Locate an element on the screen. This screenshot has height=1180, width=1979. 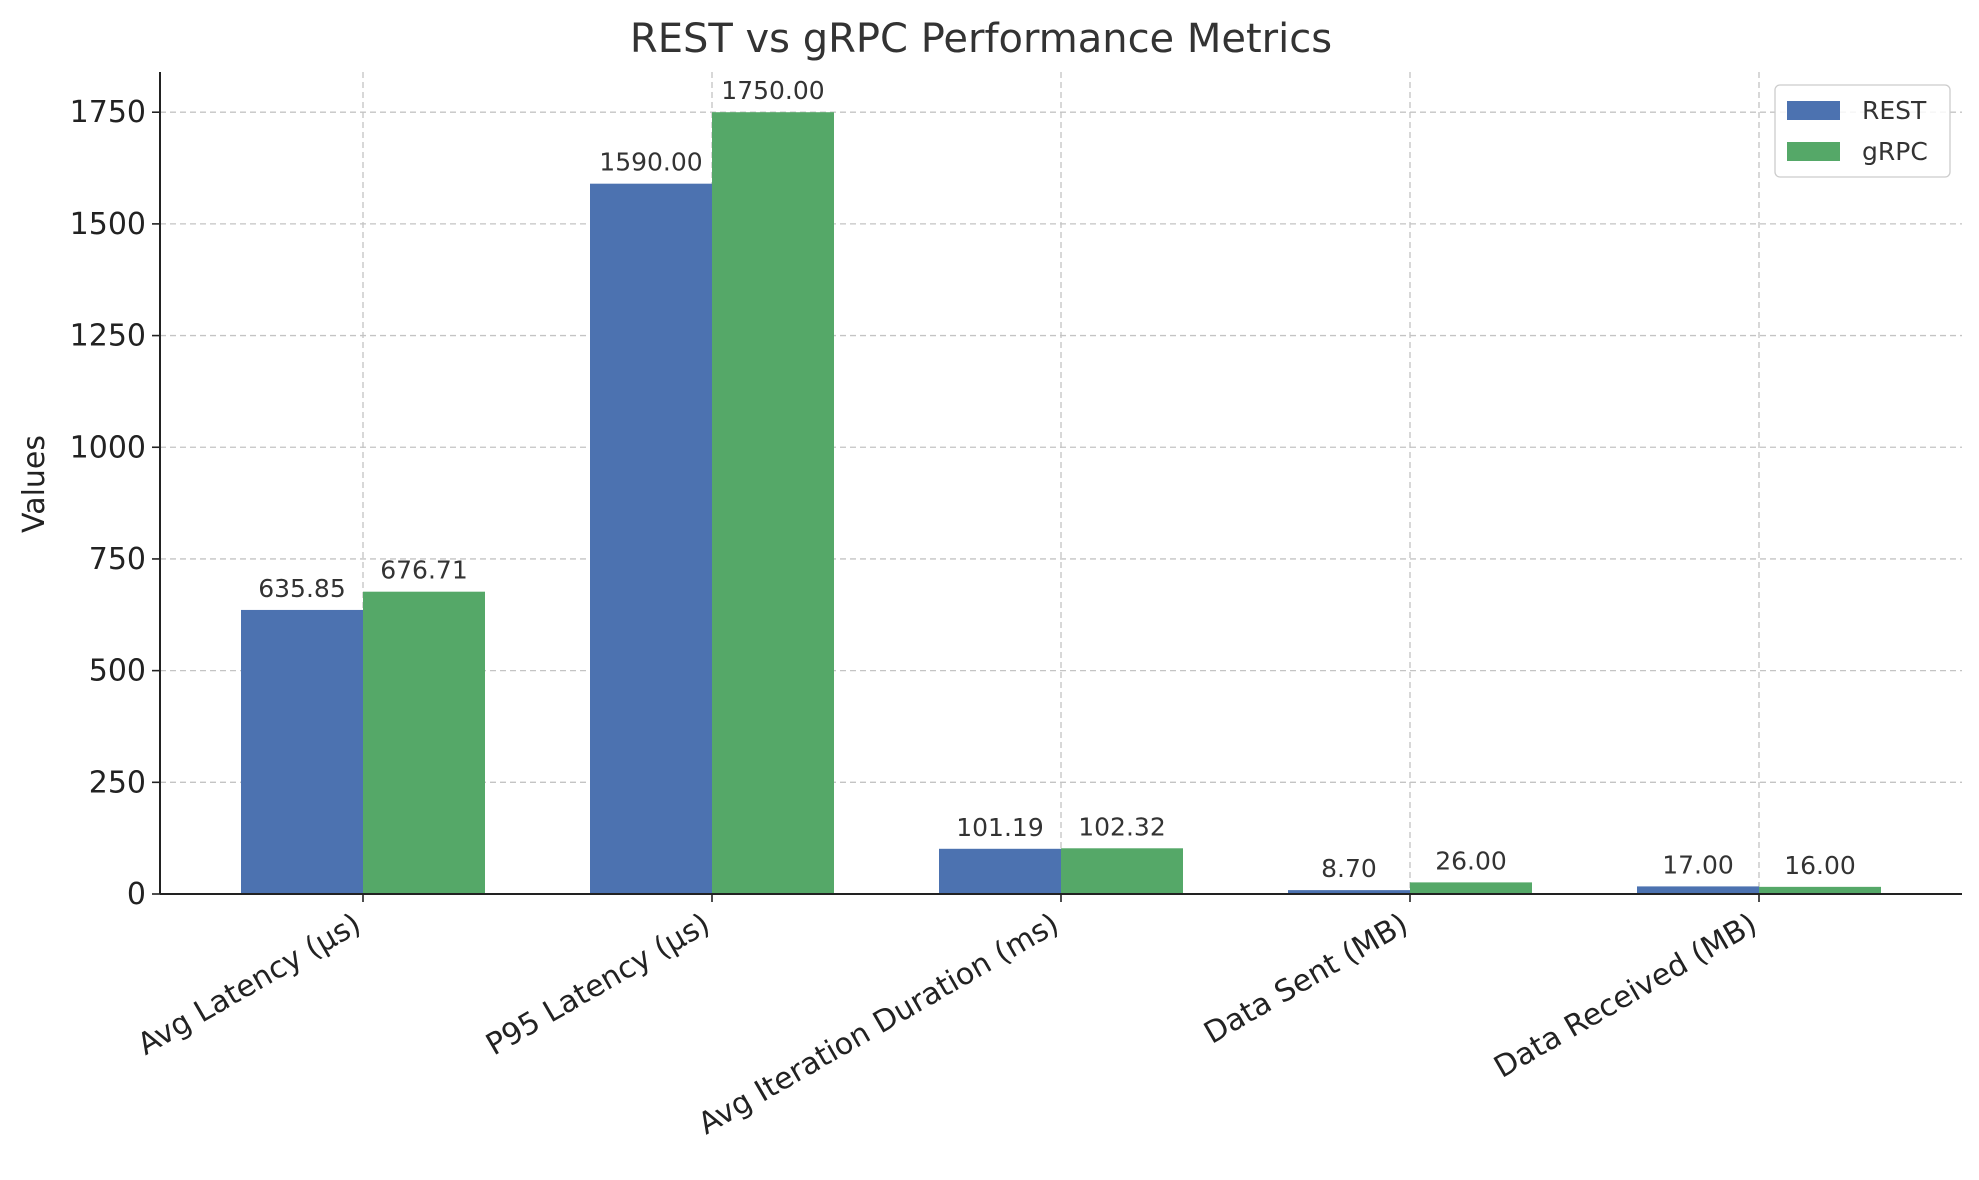
data-label: 101.19 is located at coordinates (999, 827).